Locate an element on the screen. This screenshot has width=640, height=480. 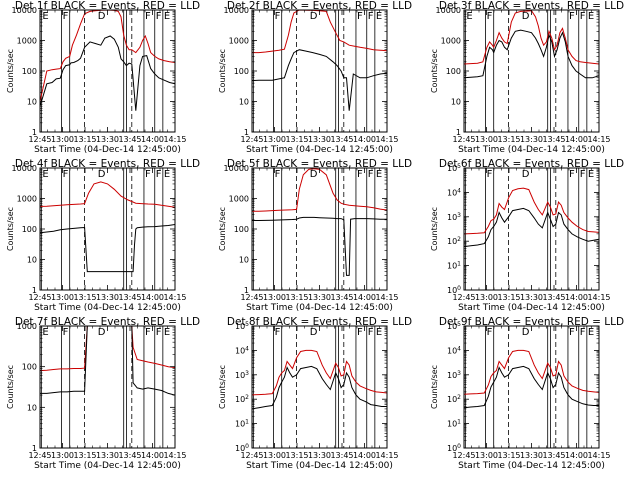
x-tick-label: 13:30 is located at coordinates (319, 139).